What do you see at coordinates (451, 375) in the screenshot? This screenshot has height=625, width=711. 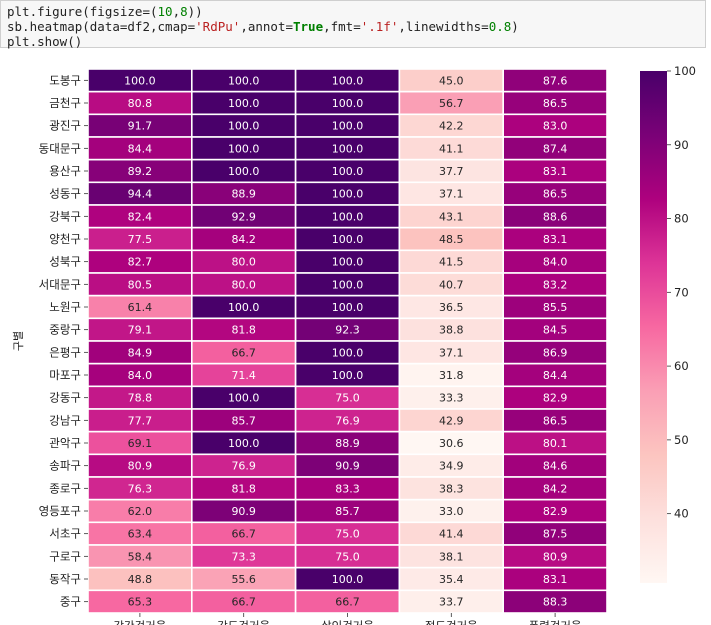 I see `cell-annotation: 31.8` at bounding box center [451, 375].